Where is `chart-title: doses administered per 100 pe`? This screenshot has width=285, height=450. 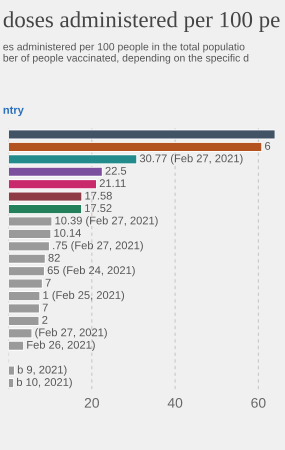 chart-title: doses administered per 100 pe is located at coordinates (142, 21).